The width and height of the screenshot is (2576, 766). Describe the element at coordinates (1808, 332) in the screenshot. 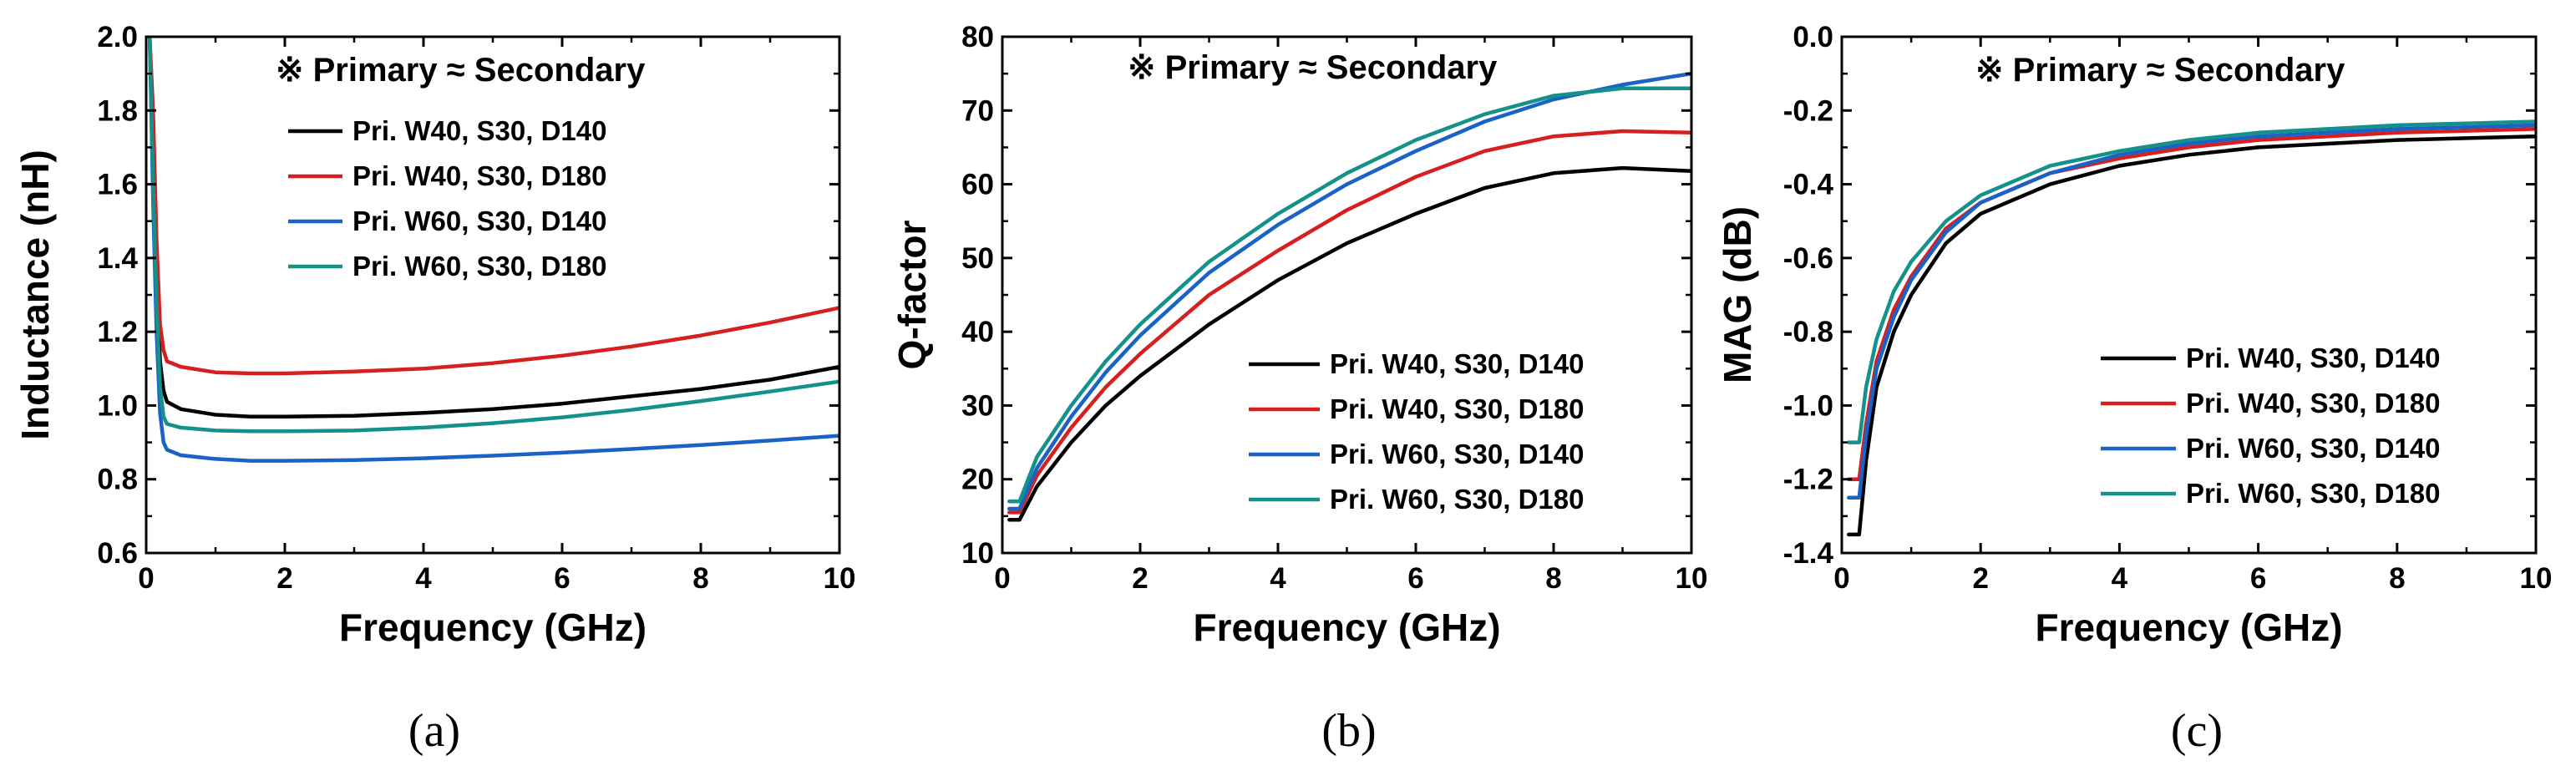

I see `y-tick-label: -0.8` at that location.